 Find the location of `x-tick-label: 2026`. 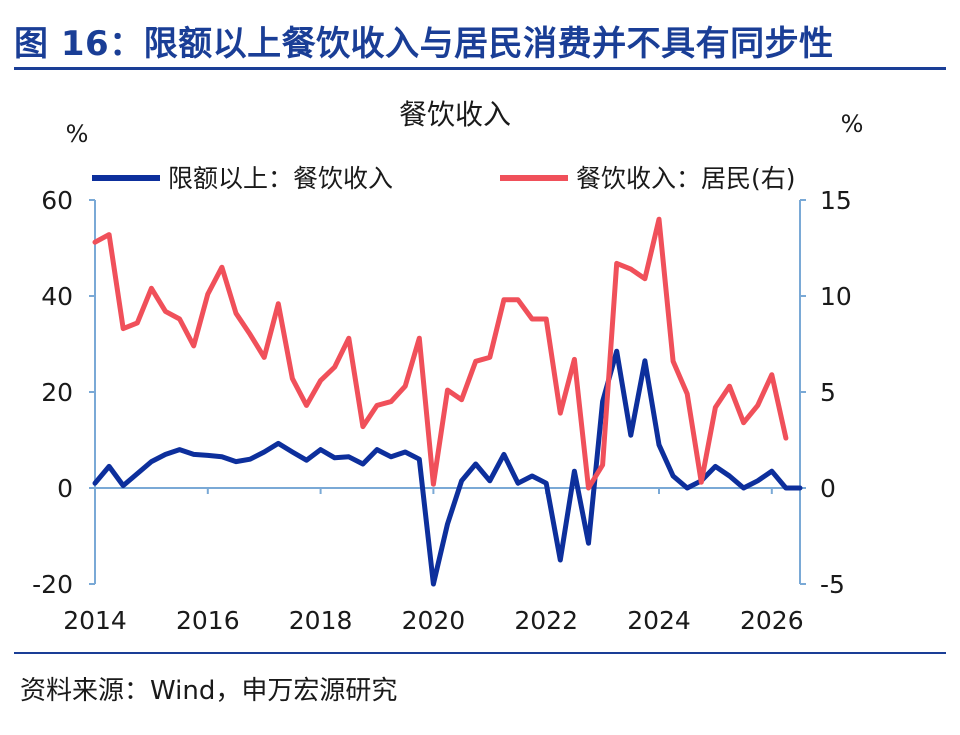

x-tick-label: 2026 is located at coordinates (772, 620).